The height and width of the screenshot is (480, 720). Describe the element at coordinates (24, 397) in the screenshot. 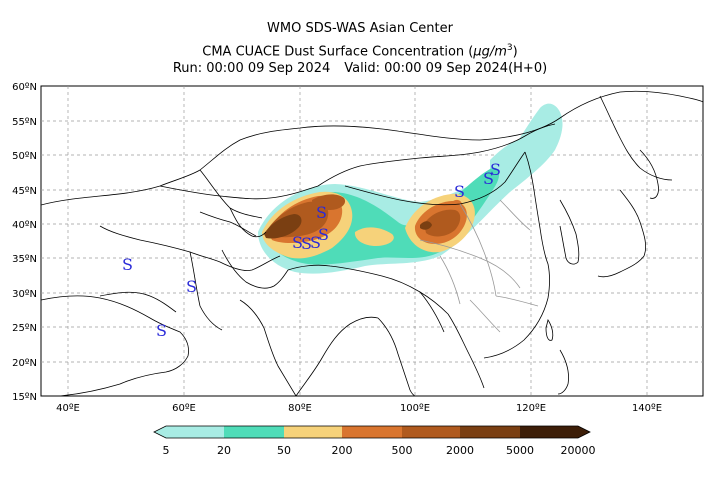

I see `lat-label: 15ºN` at that location.